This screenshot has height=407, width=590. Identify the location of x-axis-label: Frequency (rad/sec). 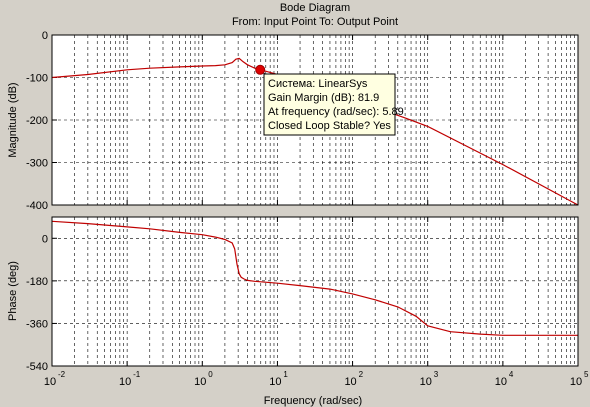
(313, 401).